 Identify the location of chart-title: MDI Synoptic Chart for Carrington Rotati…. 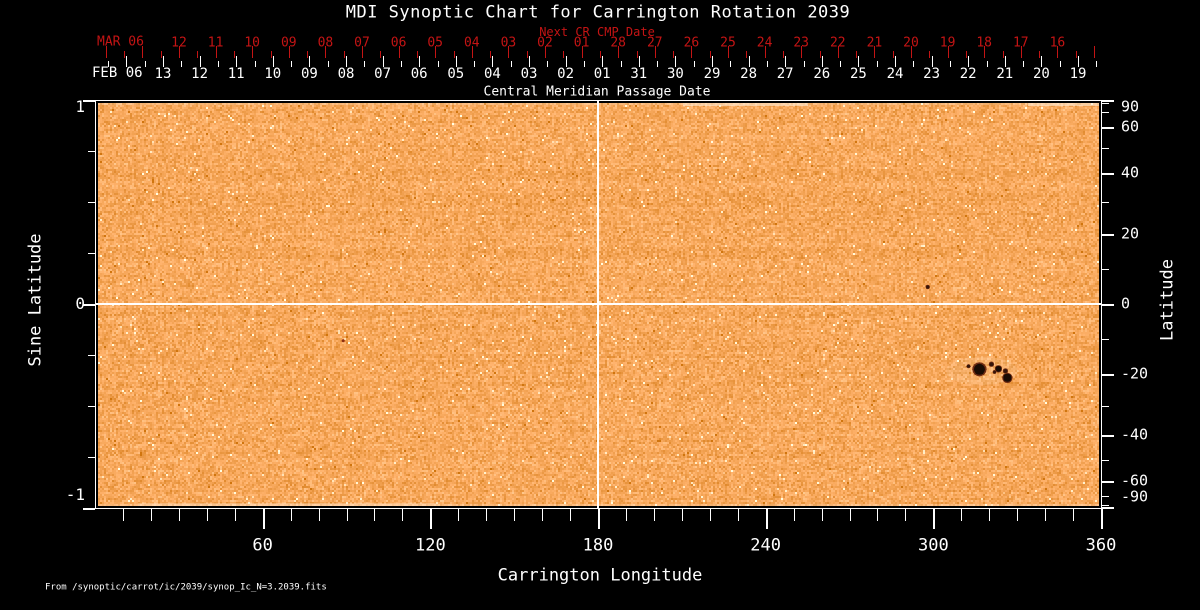
(598, 12).